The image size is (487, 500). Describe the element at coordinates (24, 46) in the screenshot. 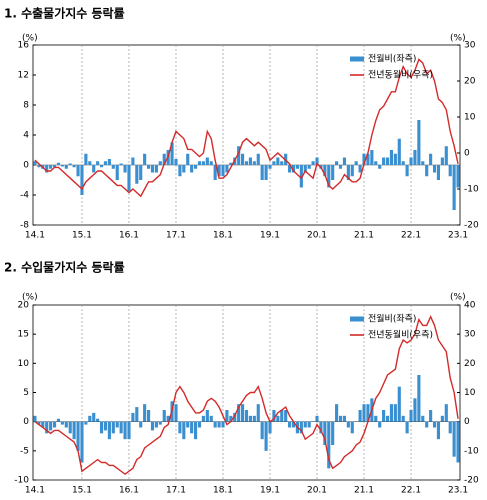

I see `y-tick-label: 16` at that location.